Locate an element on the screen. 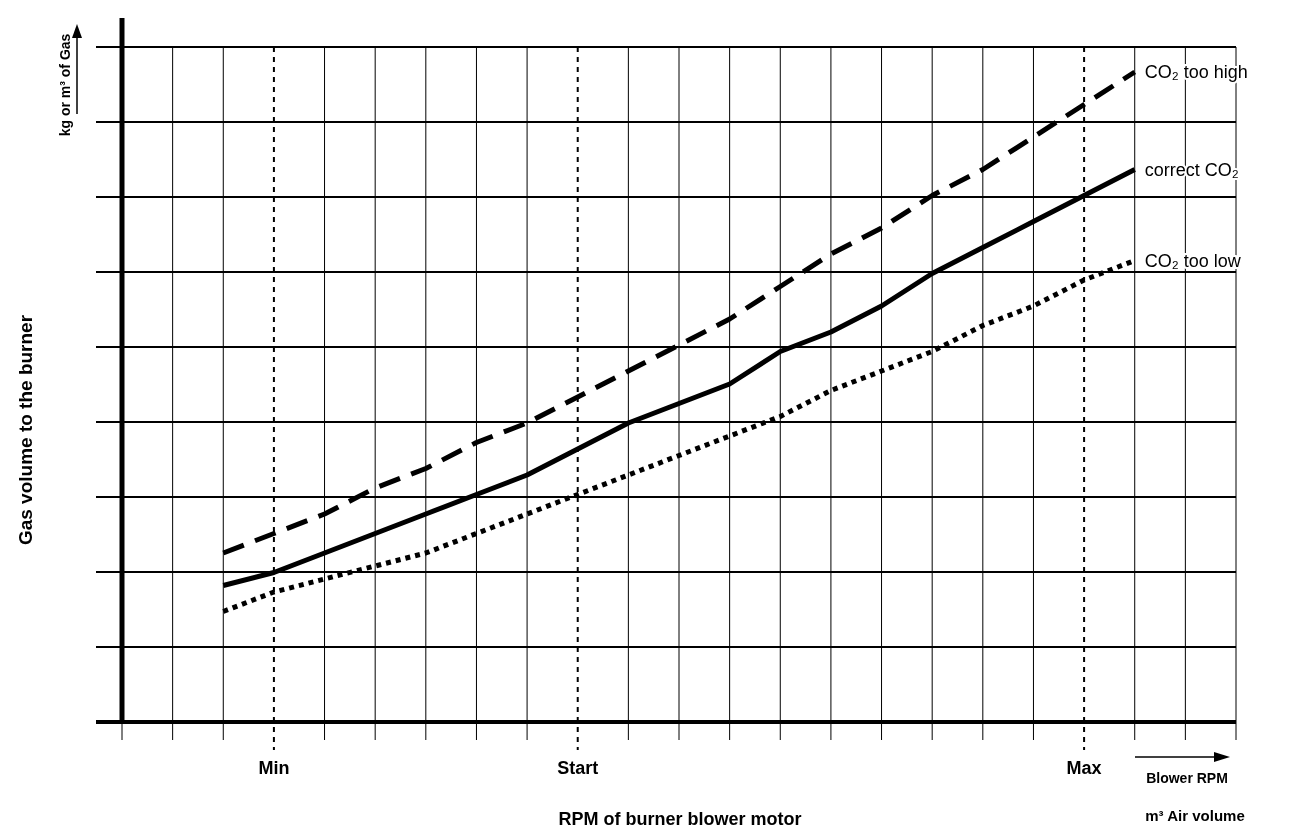 This screenshot has height=833, width=1300. text: Blower RPM is located at coordinates (1187, 778).